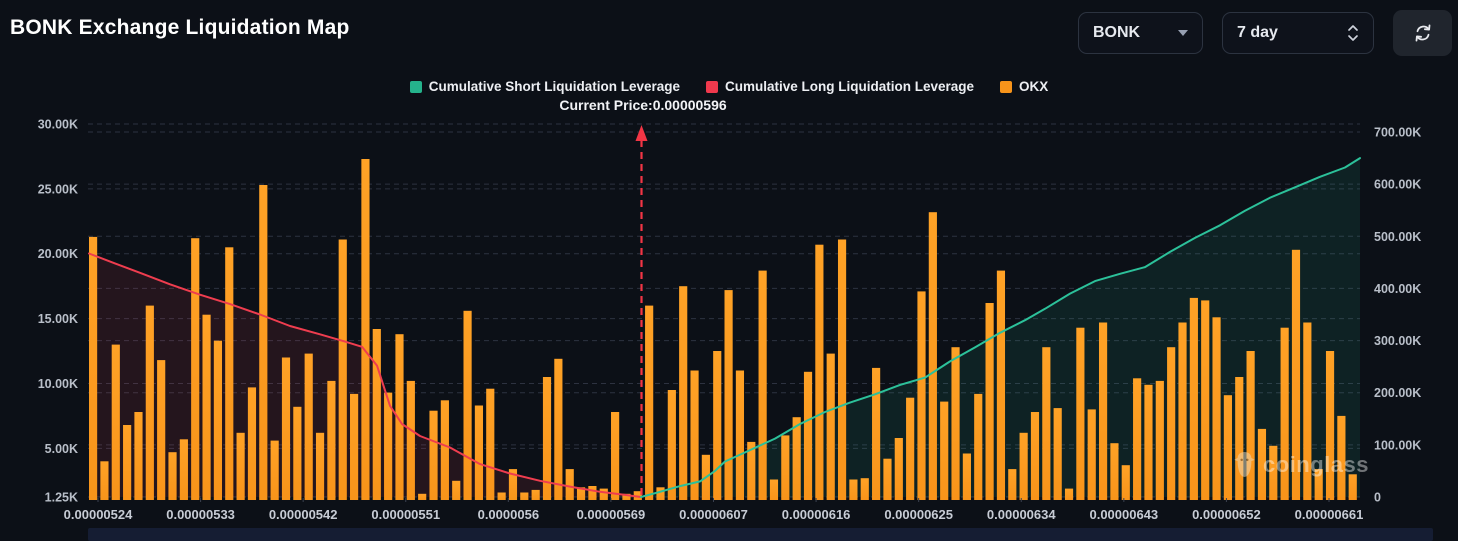 The image size is (1458, 541). Describe the element at coordinates (840, 86) in the screenshot. I see `legend-item-cumulative-long: Cumulative Long Liquidation Leverage` at that location.